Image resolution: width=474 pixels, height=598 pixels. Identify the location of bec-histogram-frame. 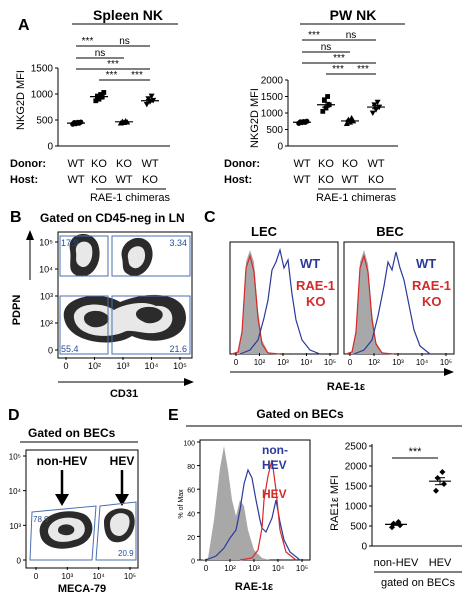
(399, 298).